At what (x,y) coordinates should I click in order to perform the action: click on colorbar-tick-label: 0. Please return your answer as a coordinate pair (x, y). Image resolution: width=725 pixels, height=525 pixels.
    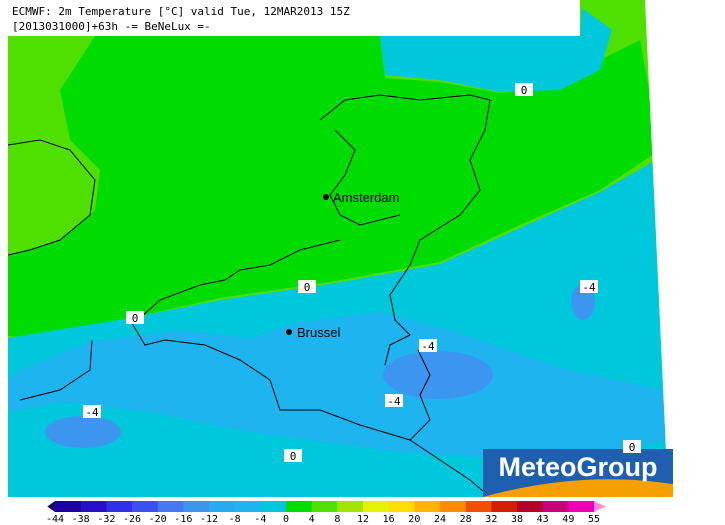
    Looking at the image, I should click on (286, 519).